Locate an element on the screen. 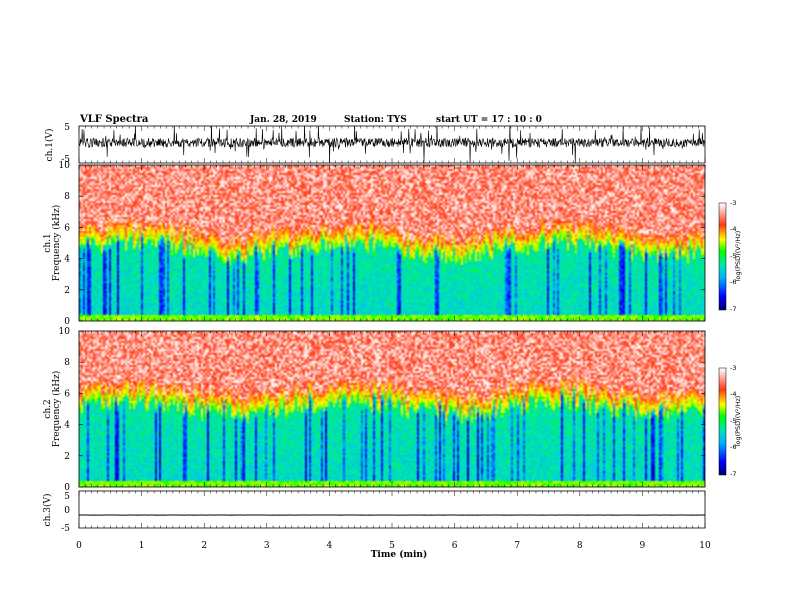  ch1-cb-tick-4: -7 is located at coordinates (733, 309).